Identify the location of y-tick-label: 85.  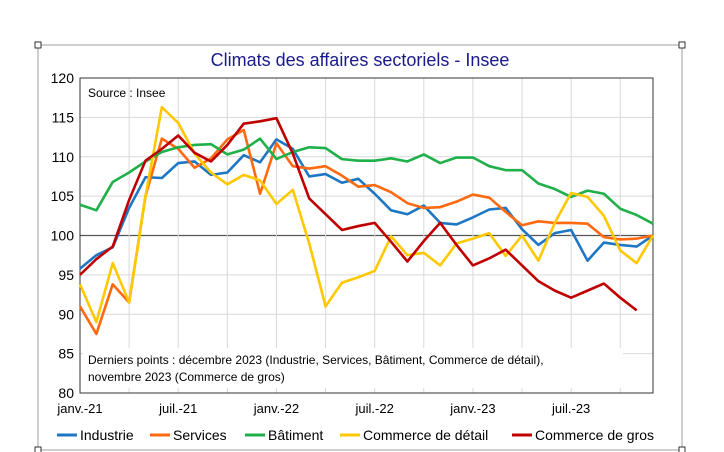
(66, 354).